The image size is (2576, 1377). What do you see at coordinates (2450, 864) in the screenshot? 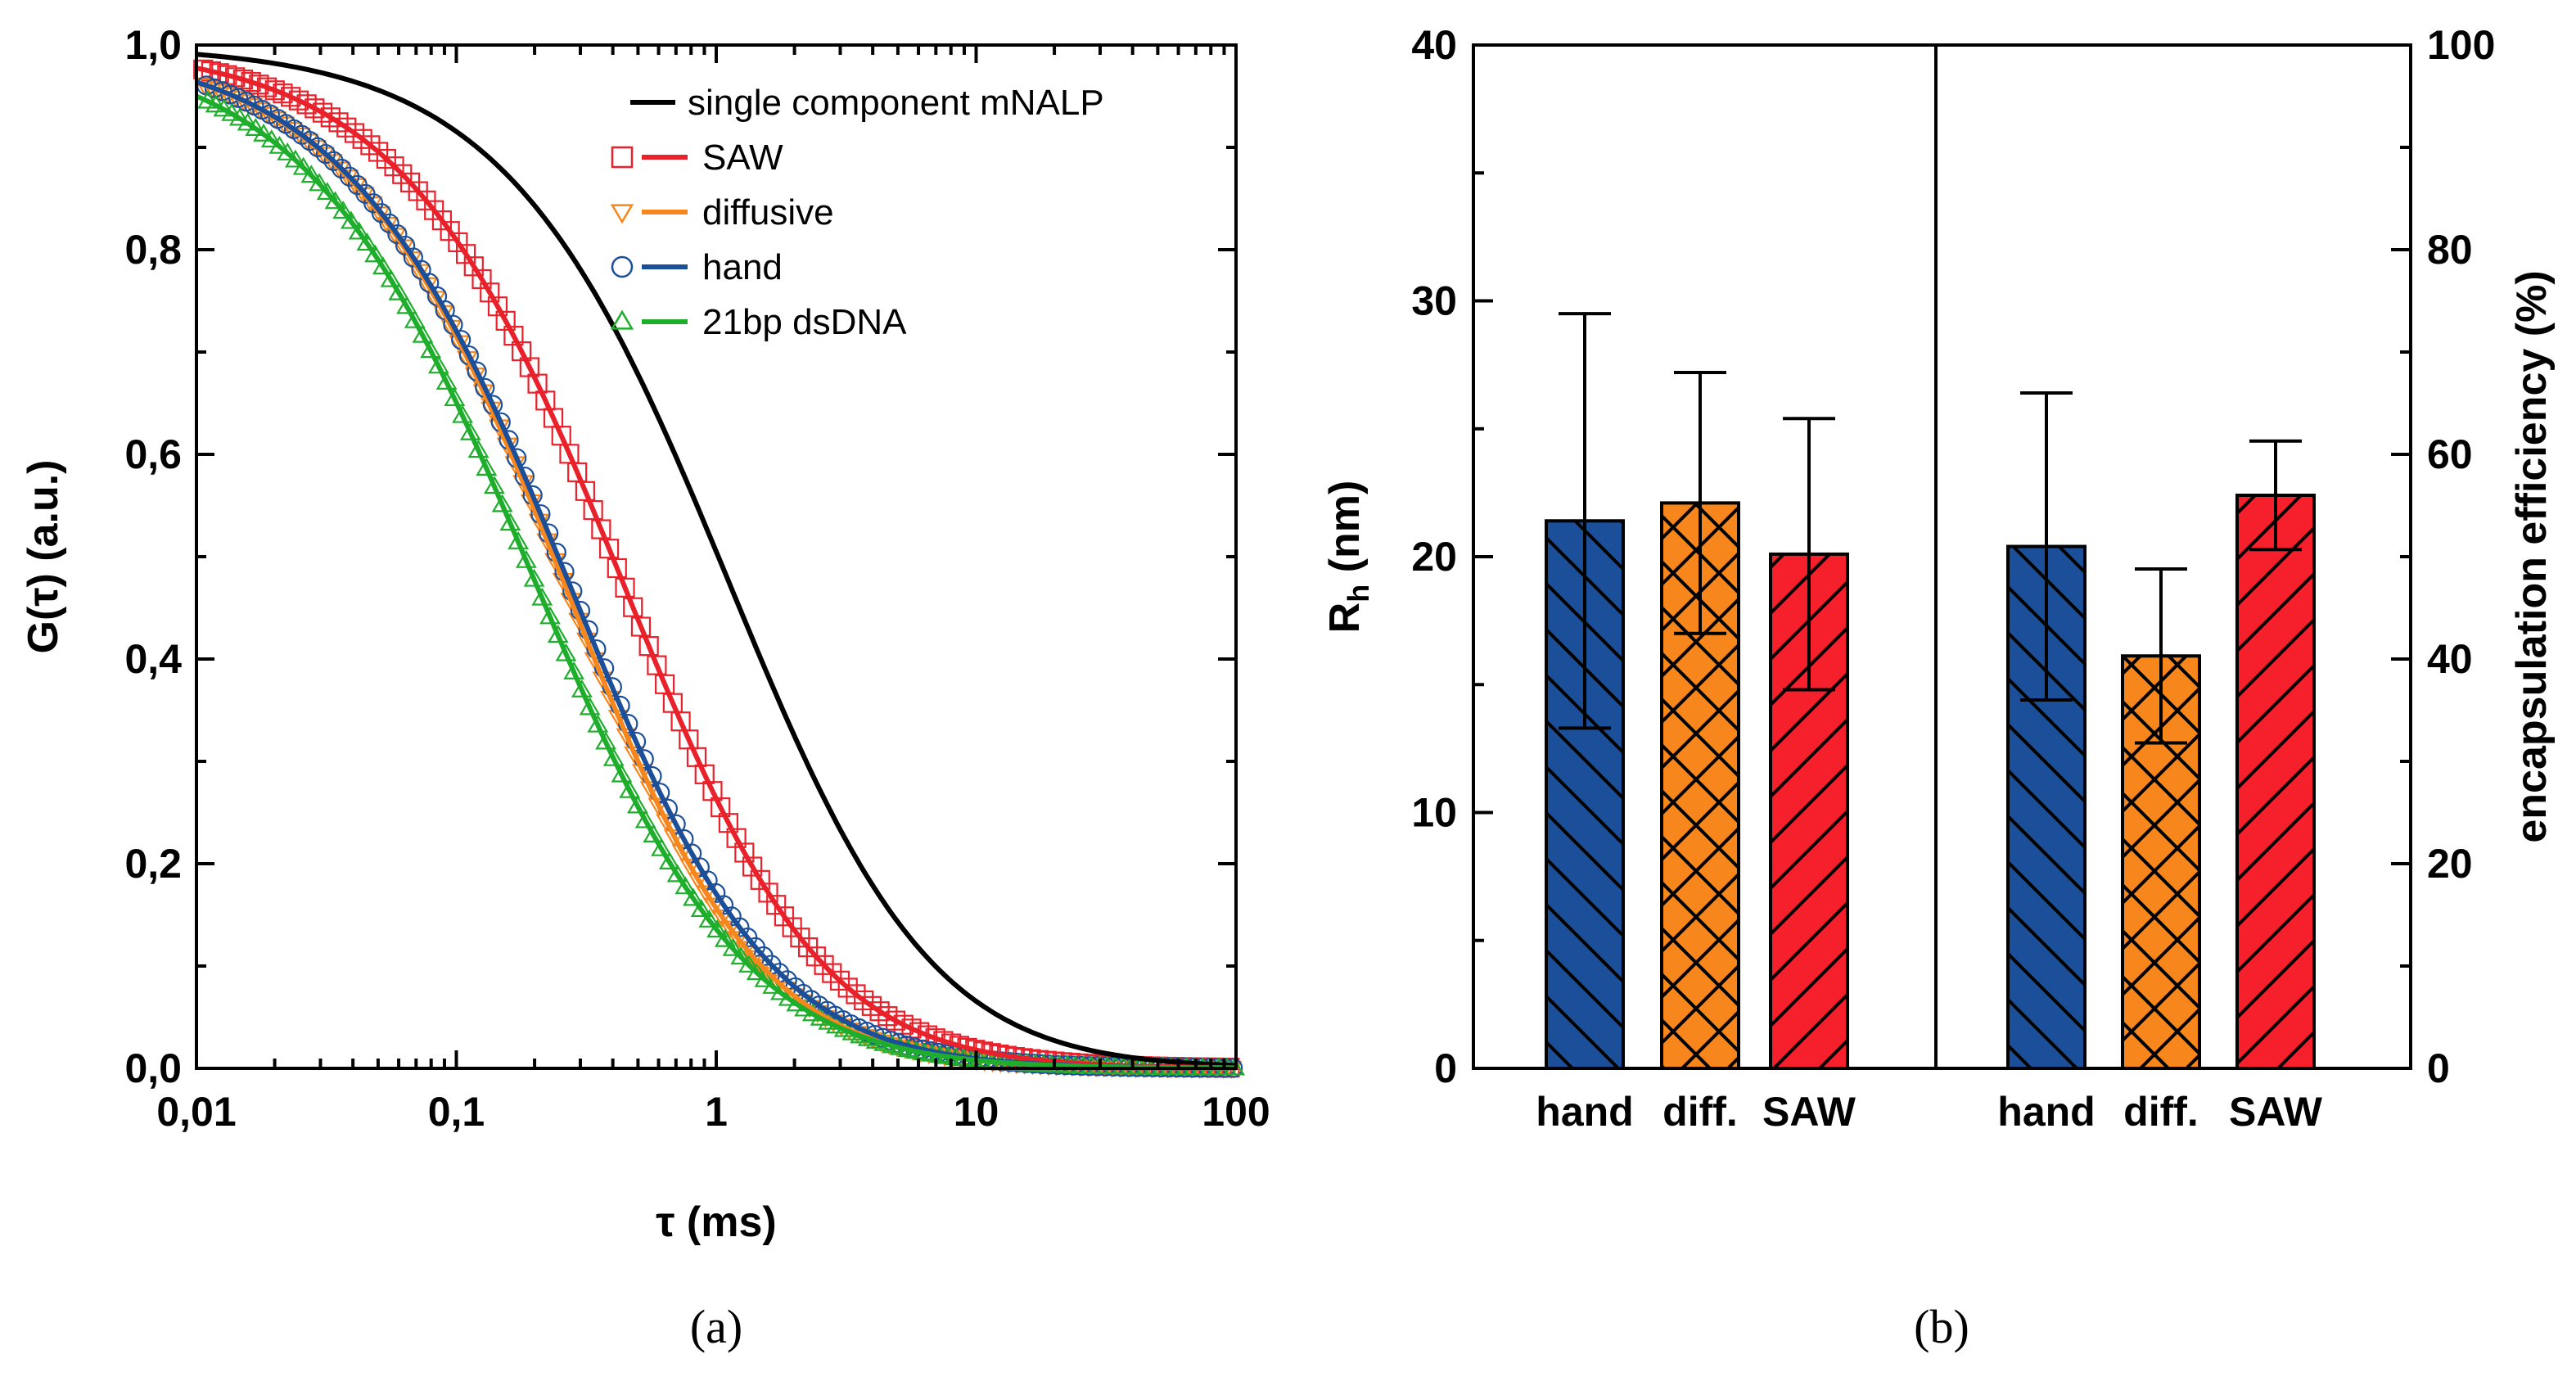
I see `b-right-tick-label: 20` at bounding box center [2450, 864].